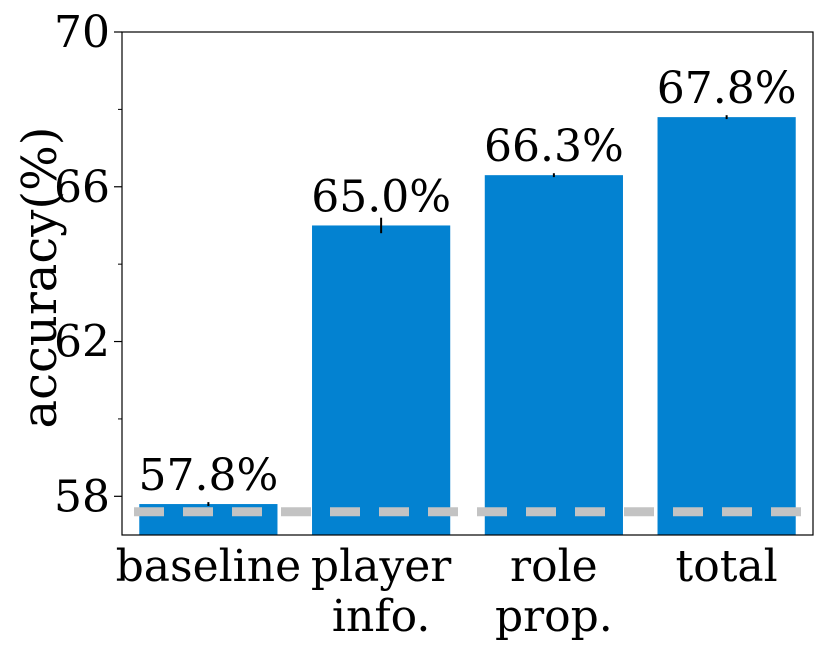 The height and width of the screenshot is (664, 830). Describe the element at coordinates (381, 566) in the screenshot. I see `x-category-label: player` at that location.